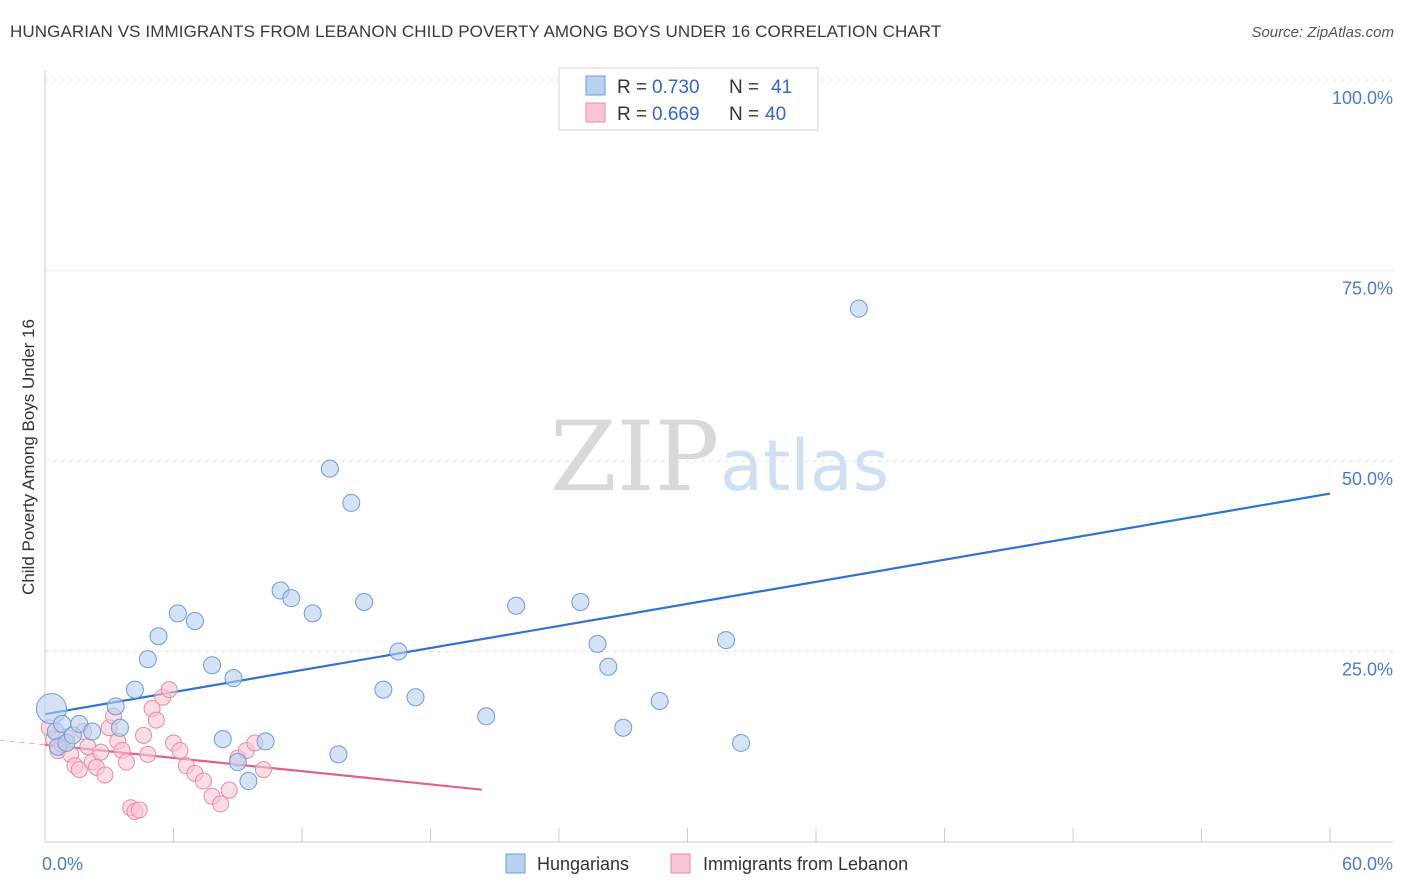 The image size is (1406, 892). What do you see at coordinates (680, 863) in the screenshot?
I see `bottom-legend-swatch-lebanon` at bounding box center [680, 863].